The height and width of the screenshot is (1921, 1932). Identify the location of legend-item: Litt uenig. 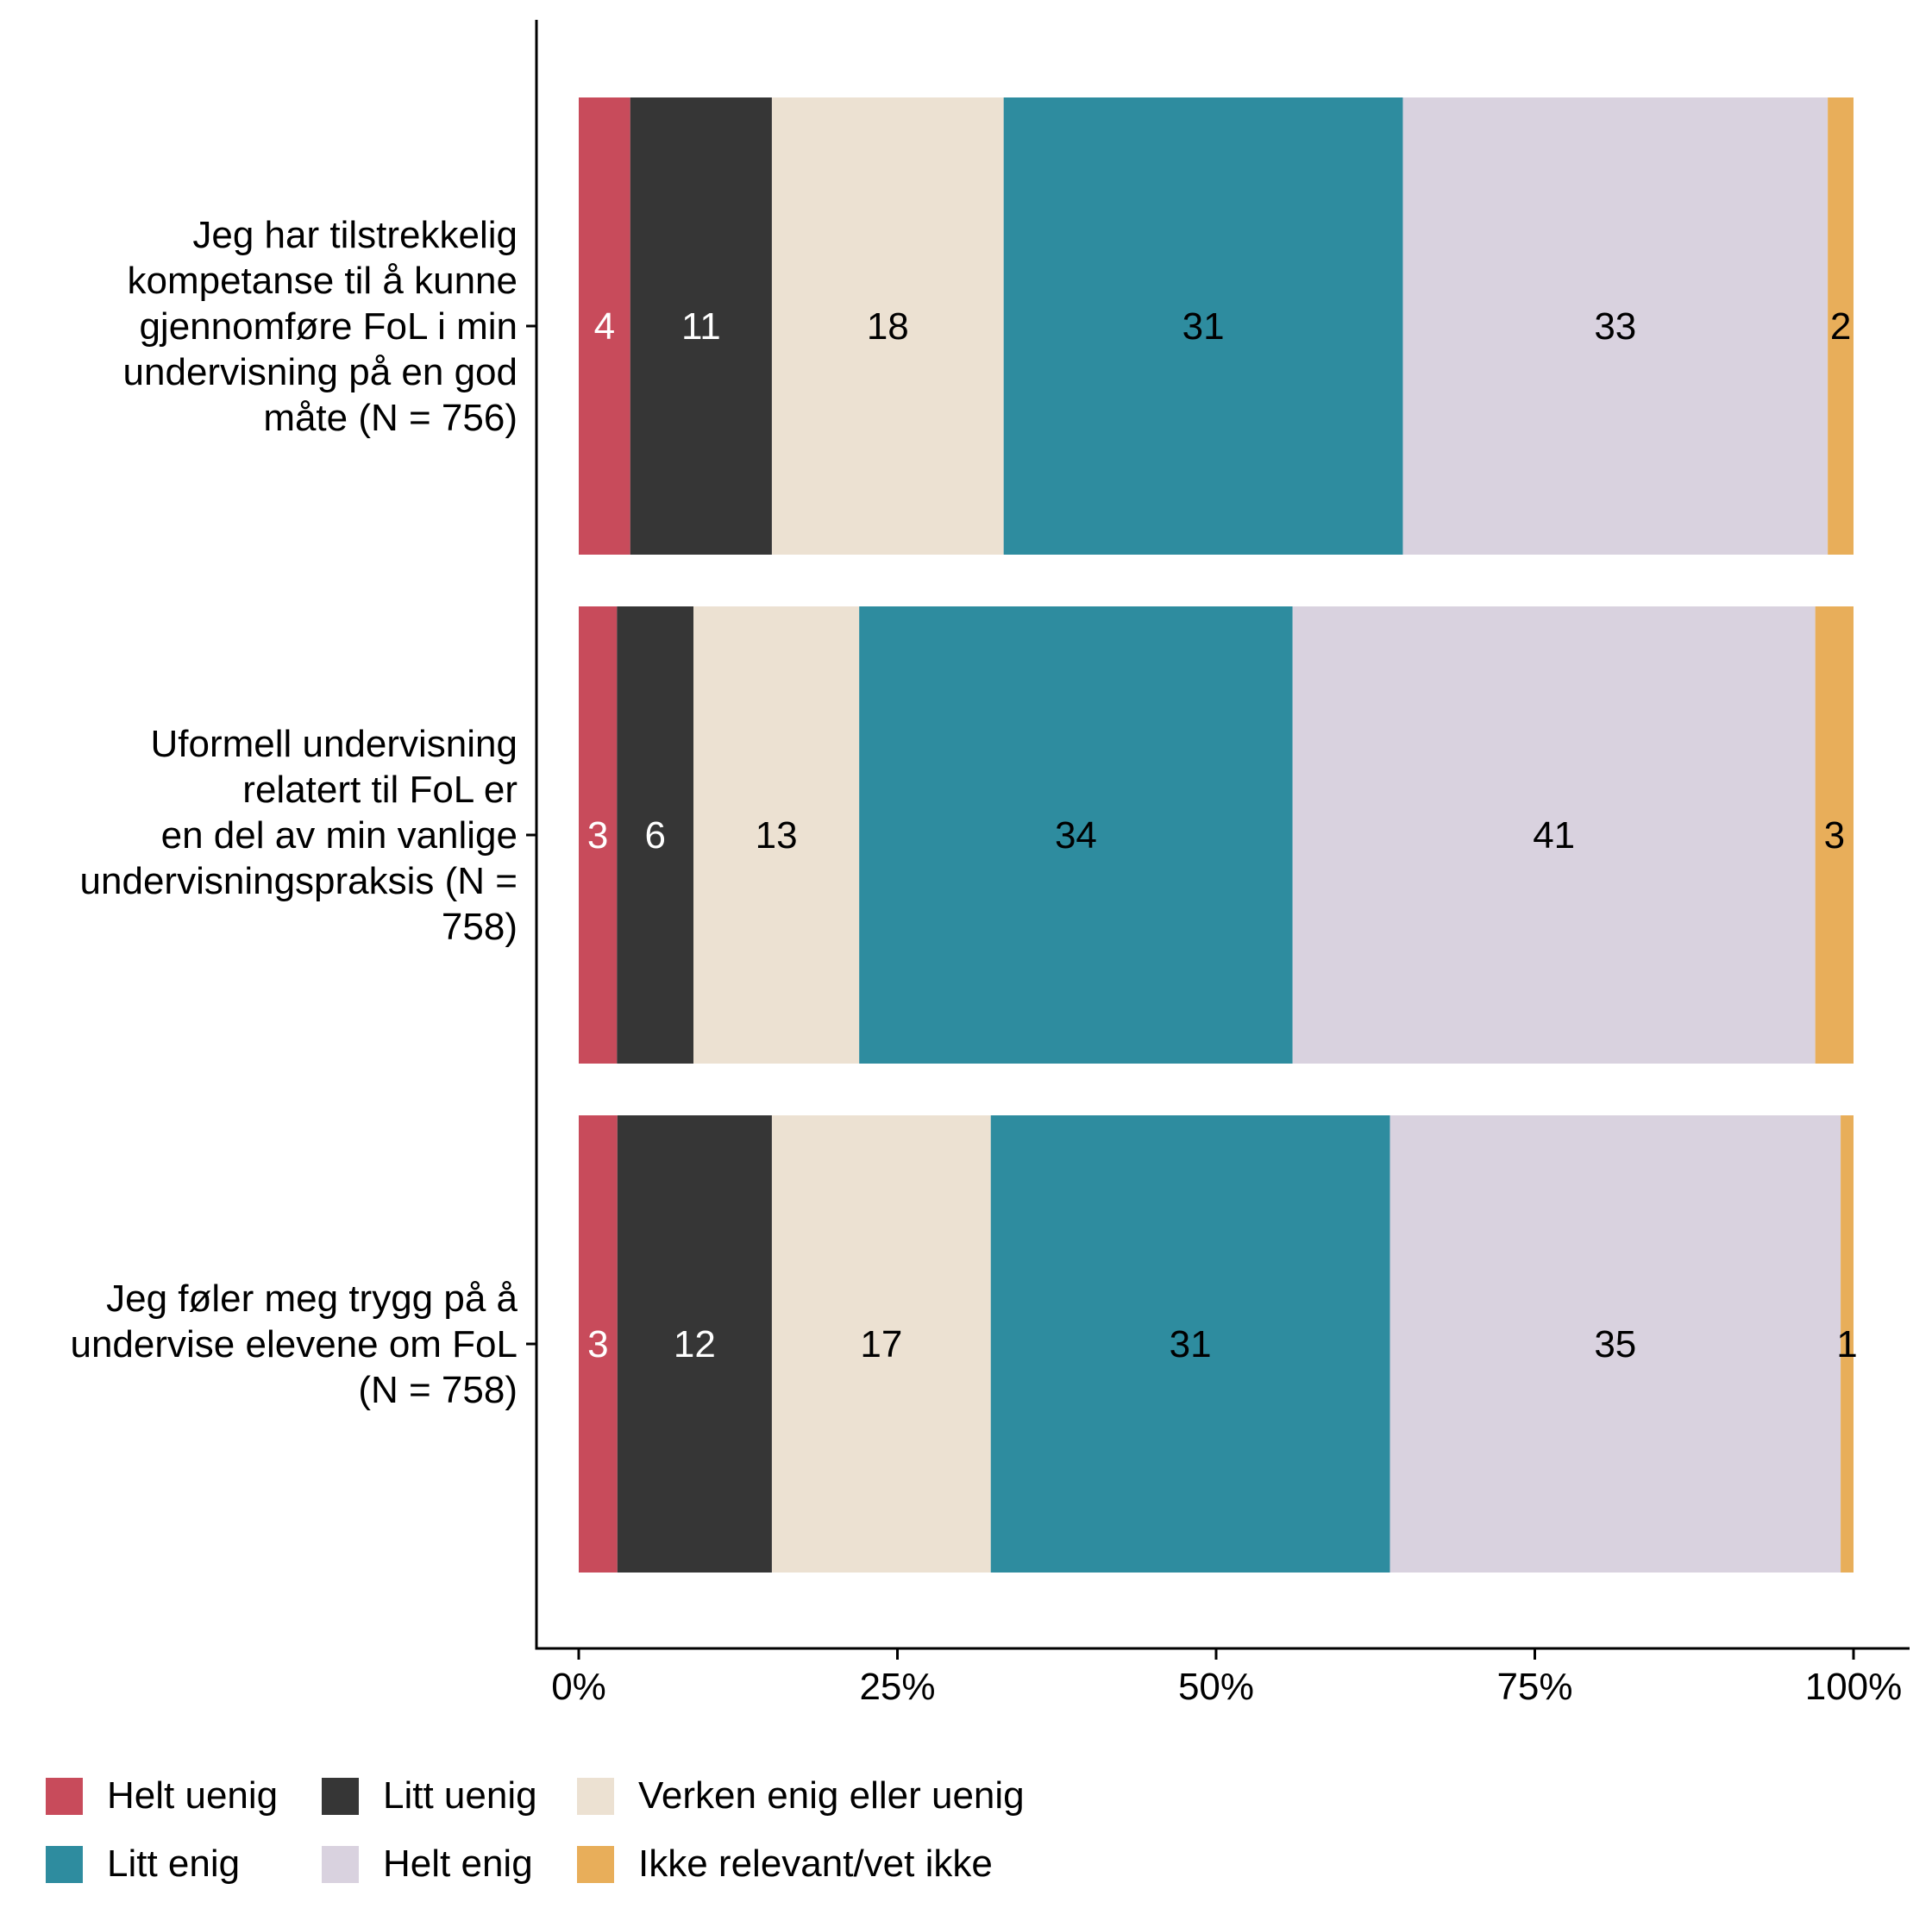
(429, 1796).